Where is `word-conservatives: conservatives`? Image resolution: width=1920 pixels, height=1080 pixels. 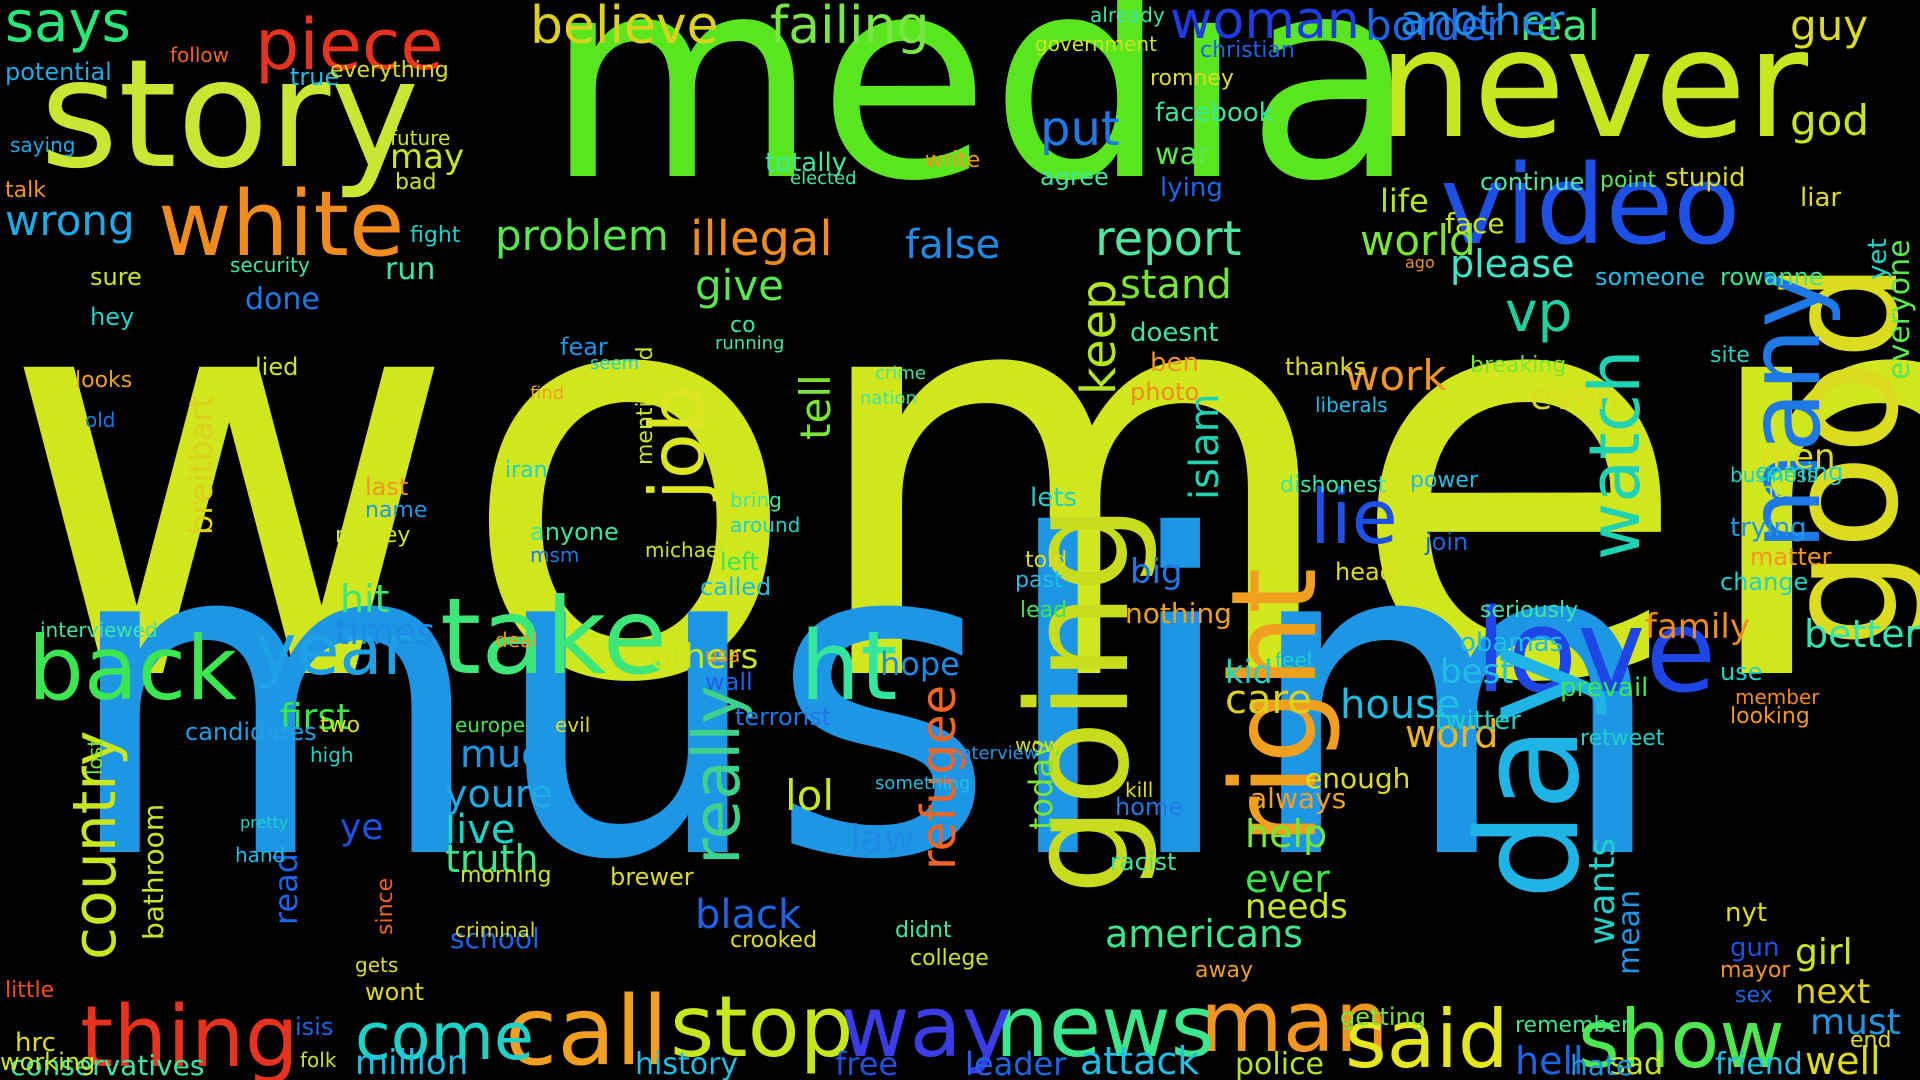
word-conservatives: conservatives is located at coordinates (107, 1064).